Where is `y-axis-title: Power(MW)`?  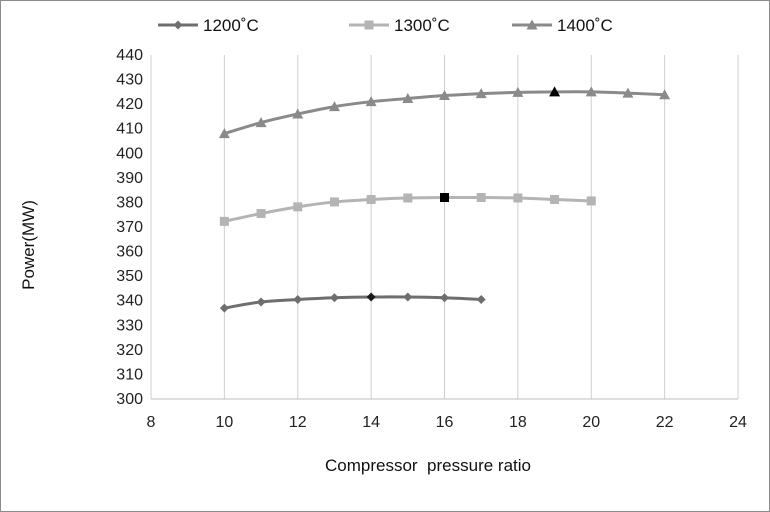 y-axis-title: Power(MW) is located at coordinates (28, 245).